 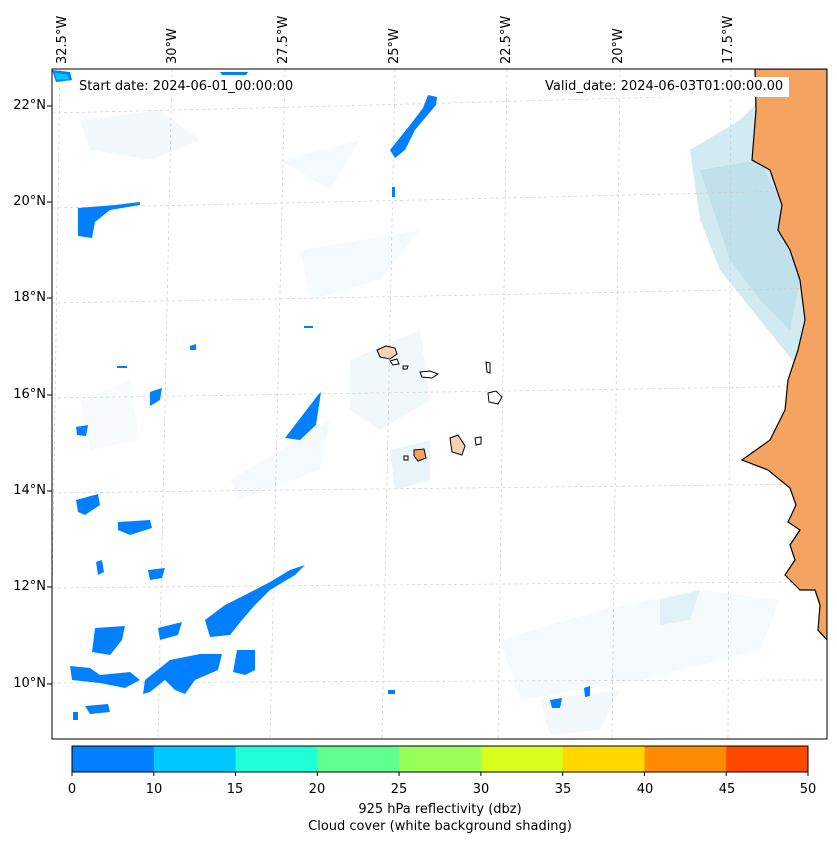 What do you see at coordinates (783, 355) in the screenshot?
I see `africa-mainland` at bounding box center [783, 355].